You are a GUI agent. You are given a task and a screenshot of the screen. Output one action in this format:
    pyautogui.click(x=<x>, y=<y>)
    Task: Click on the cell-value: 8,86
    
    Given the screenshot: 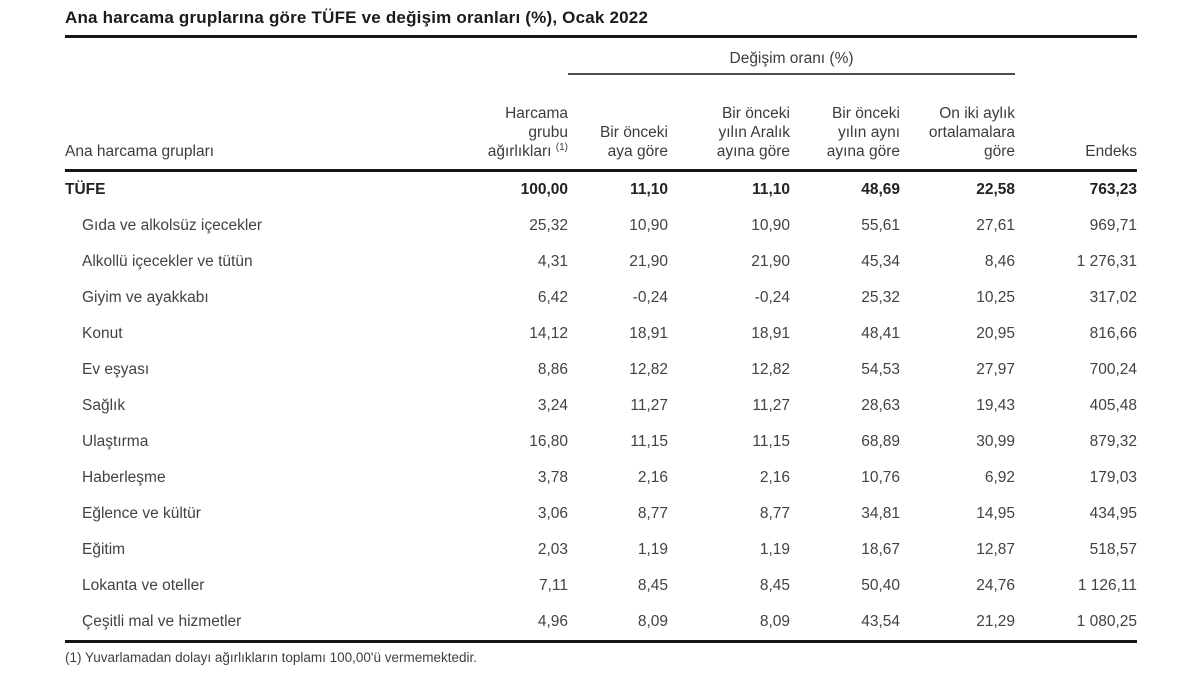 What is the action you would take?
    pyautogui.click(x=552, y=369)
    